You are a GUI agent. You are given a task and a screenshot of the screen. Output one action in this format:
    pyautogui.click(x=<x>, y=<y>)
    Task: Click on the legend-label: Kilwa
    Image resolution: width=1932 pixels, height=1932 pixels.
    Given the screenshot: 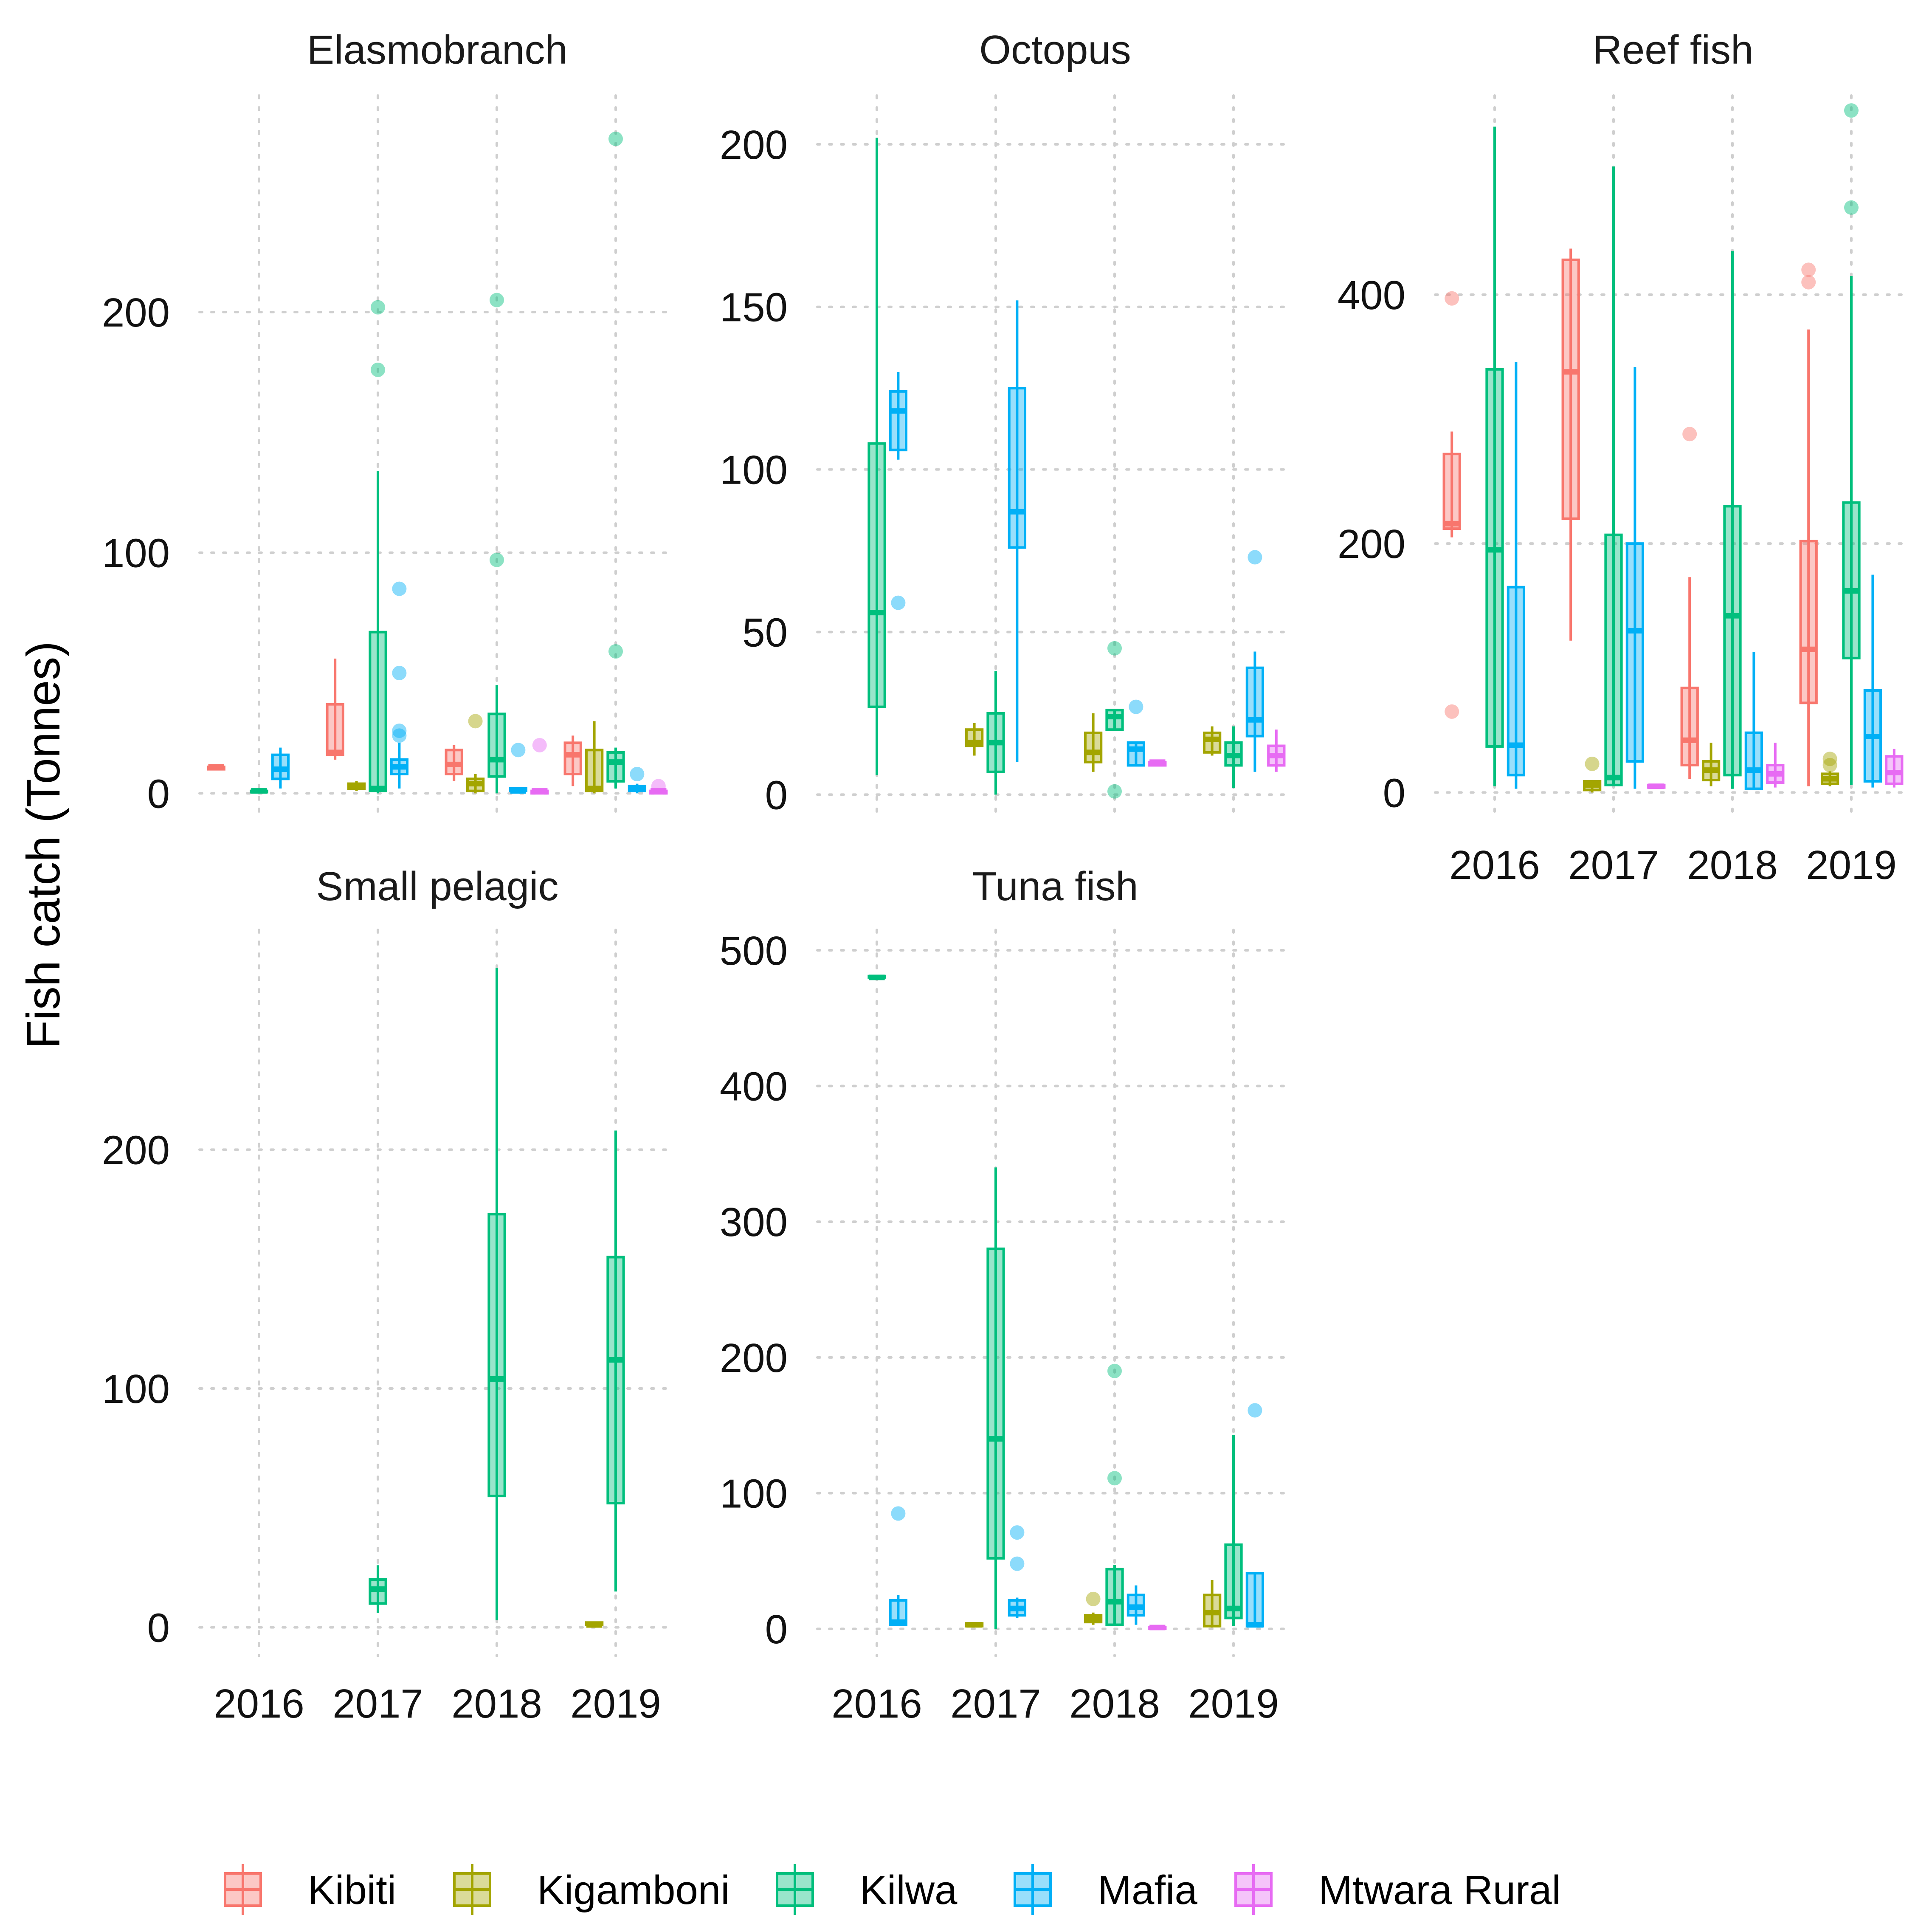 What is the action you would take?
    pyautogui.click(x=909, y=1890)
    